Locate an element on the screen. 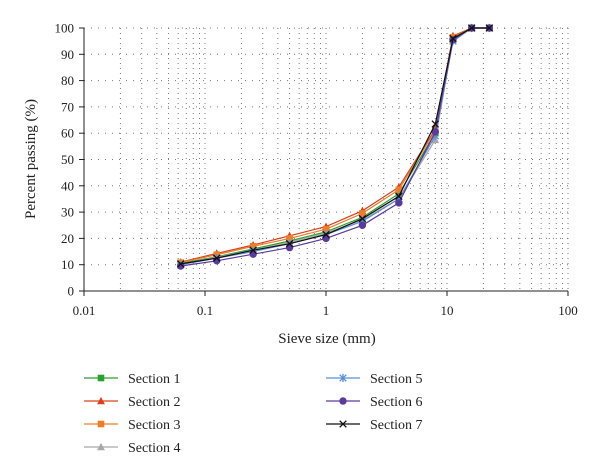 This screenshot has width=600, height=474. legend-item-6: Section 6 is located at coordinates (374, 402).